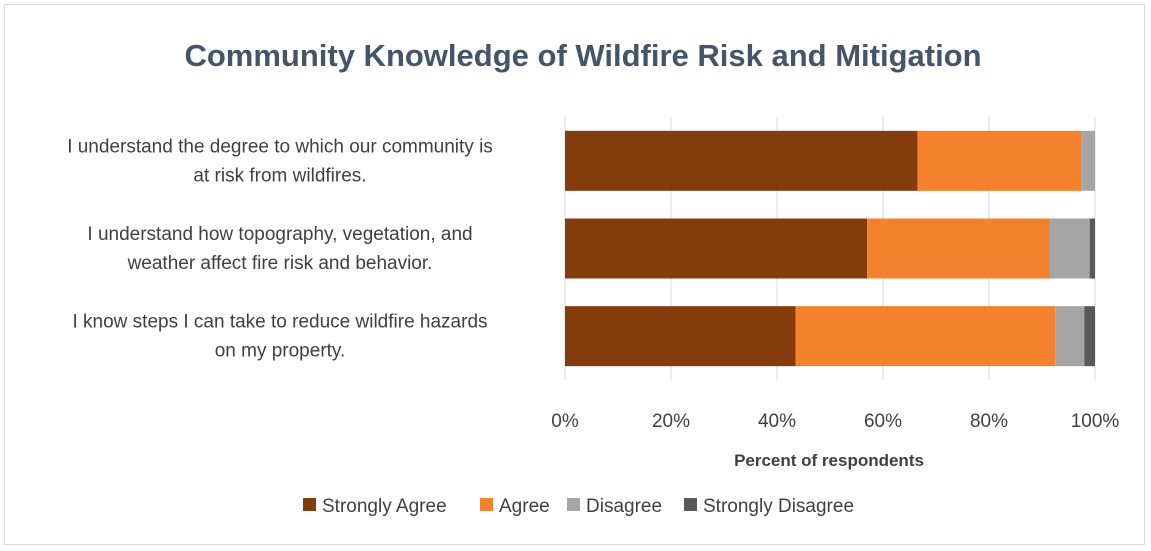 The image size is (1151, 551). What do you see at coordinates (835, 421) in the screenshot?
I see `x-axis-ticks: 0% 20% 40% 60% 80% 100%` at bounding box center [835, 421].